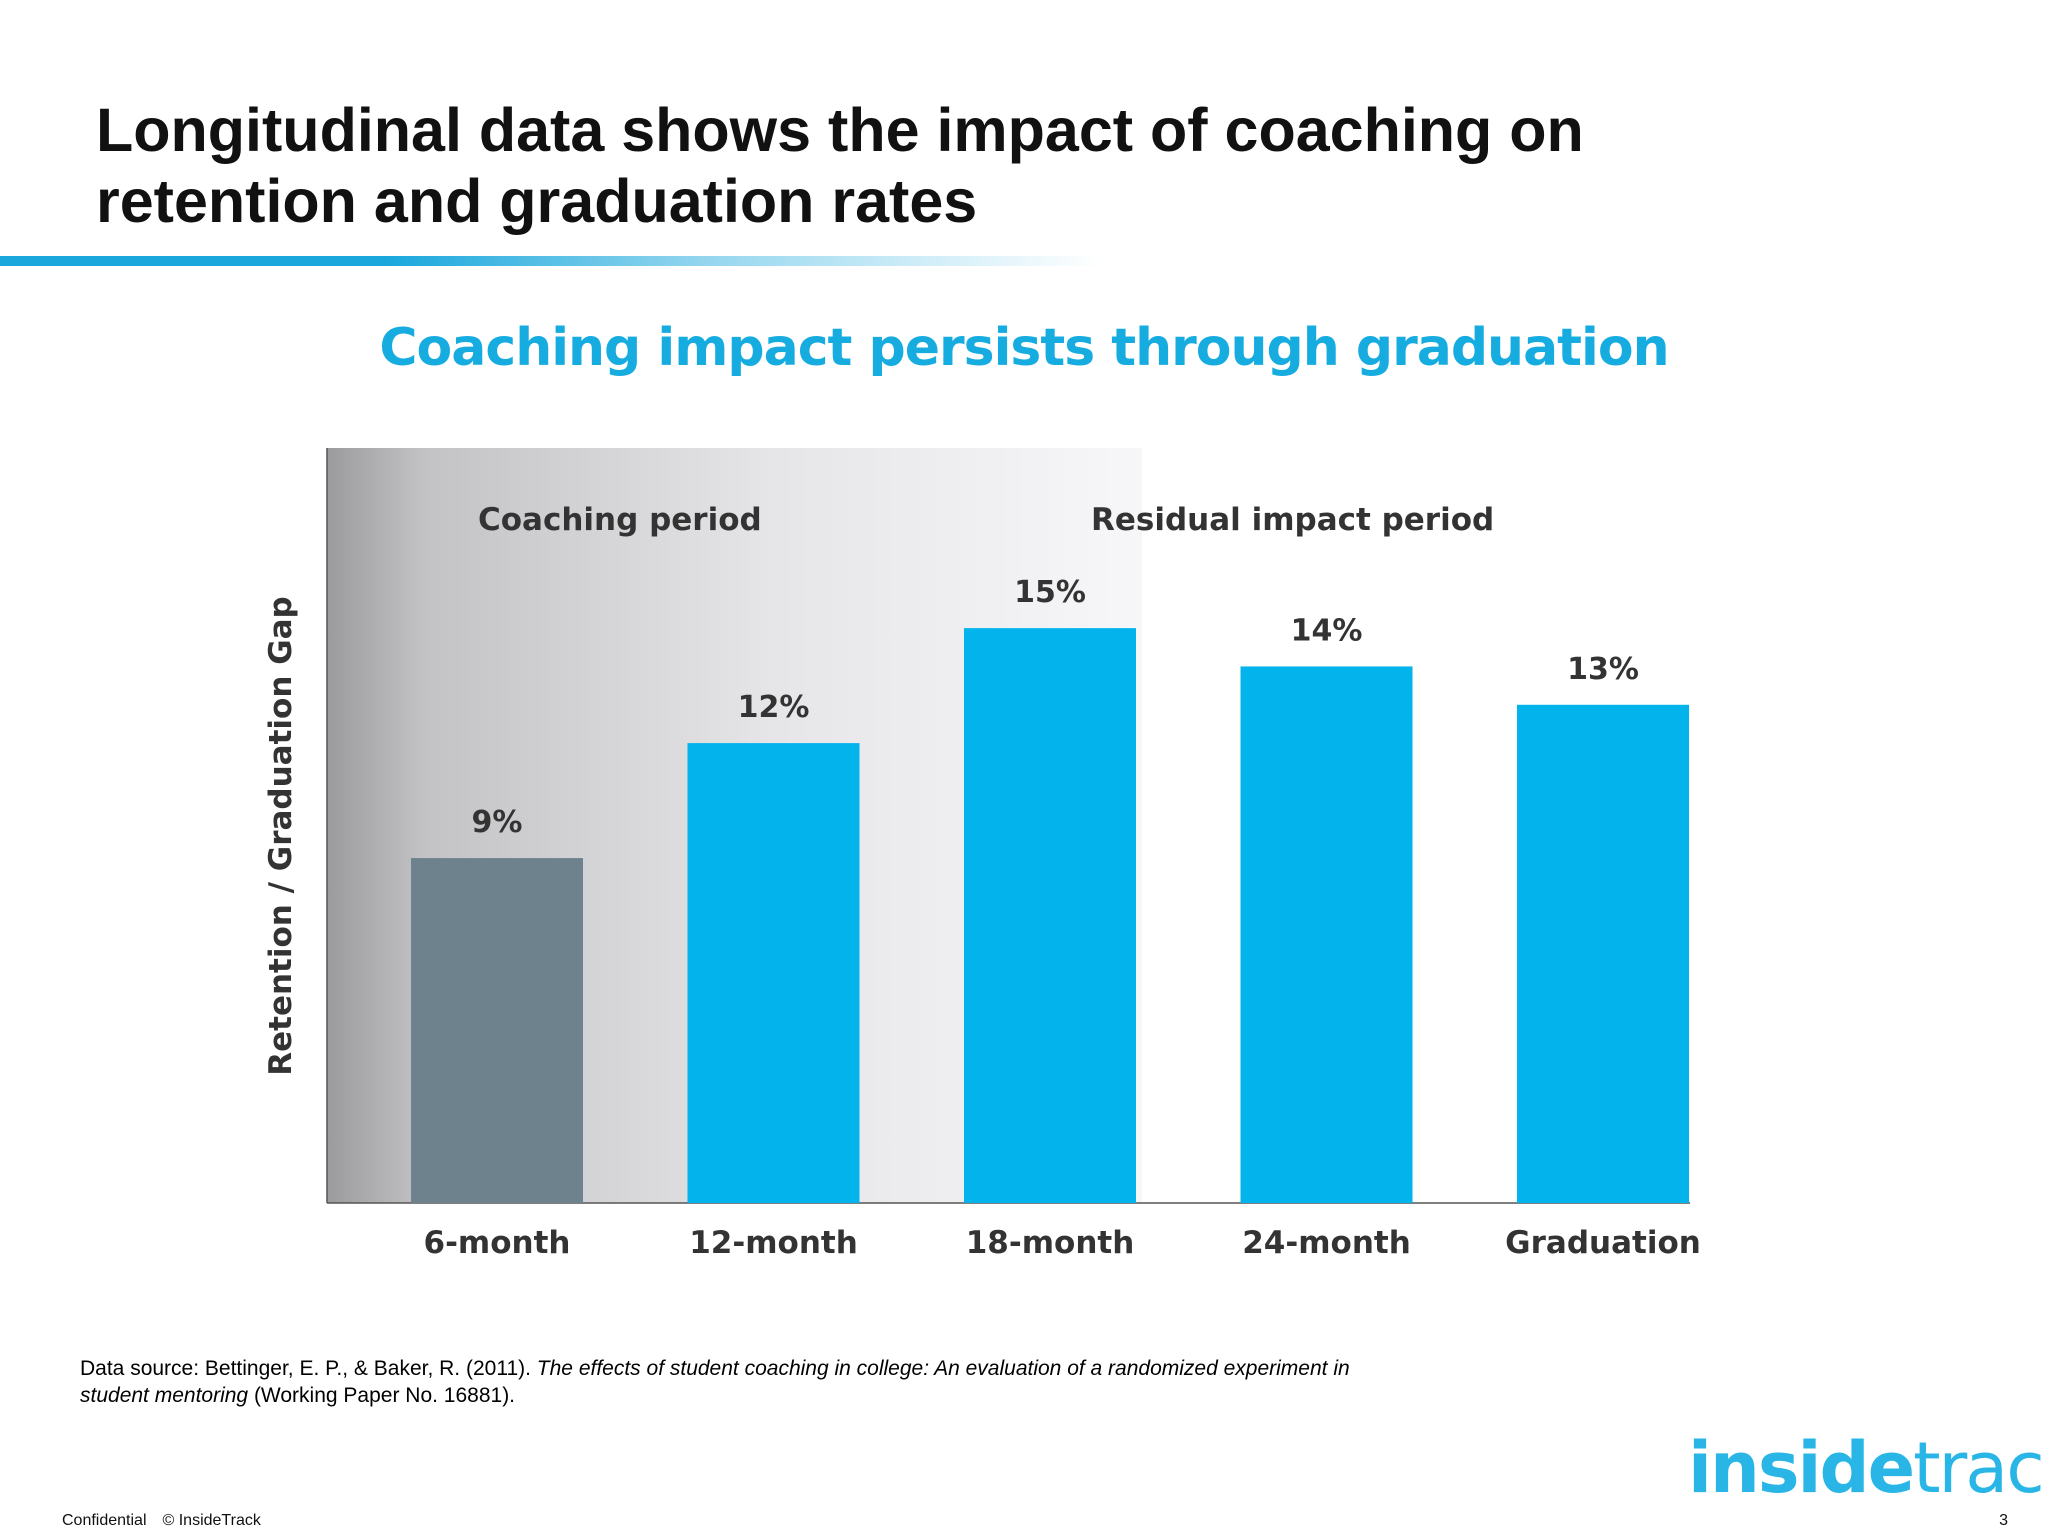 The width and height of the screenshot is (2048, 1536). Describe the element at coordinates (104, 1520) in the screenshot. I see `footer-confidential: Confidential` at that location.